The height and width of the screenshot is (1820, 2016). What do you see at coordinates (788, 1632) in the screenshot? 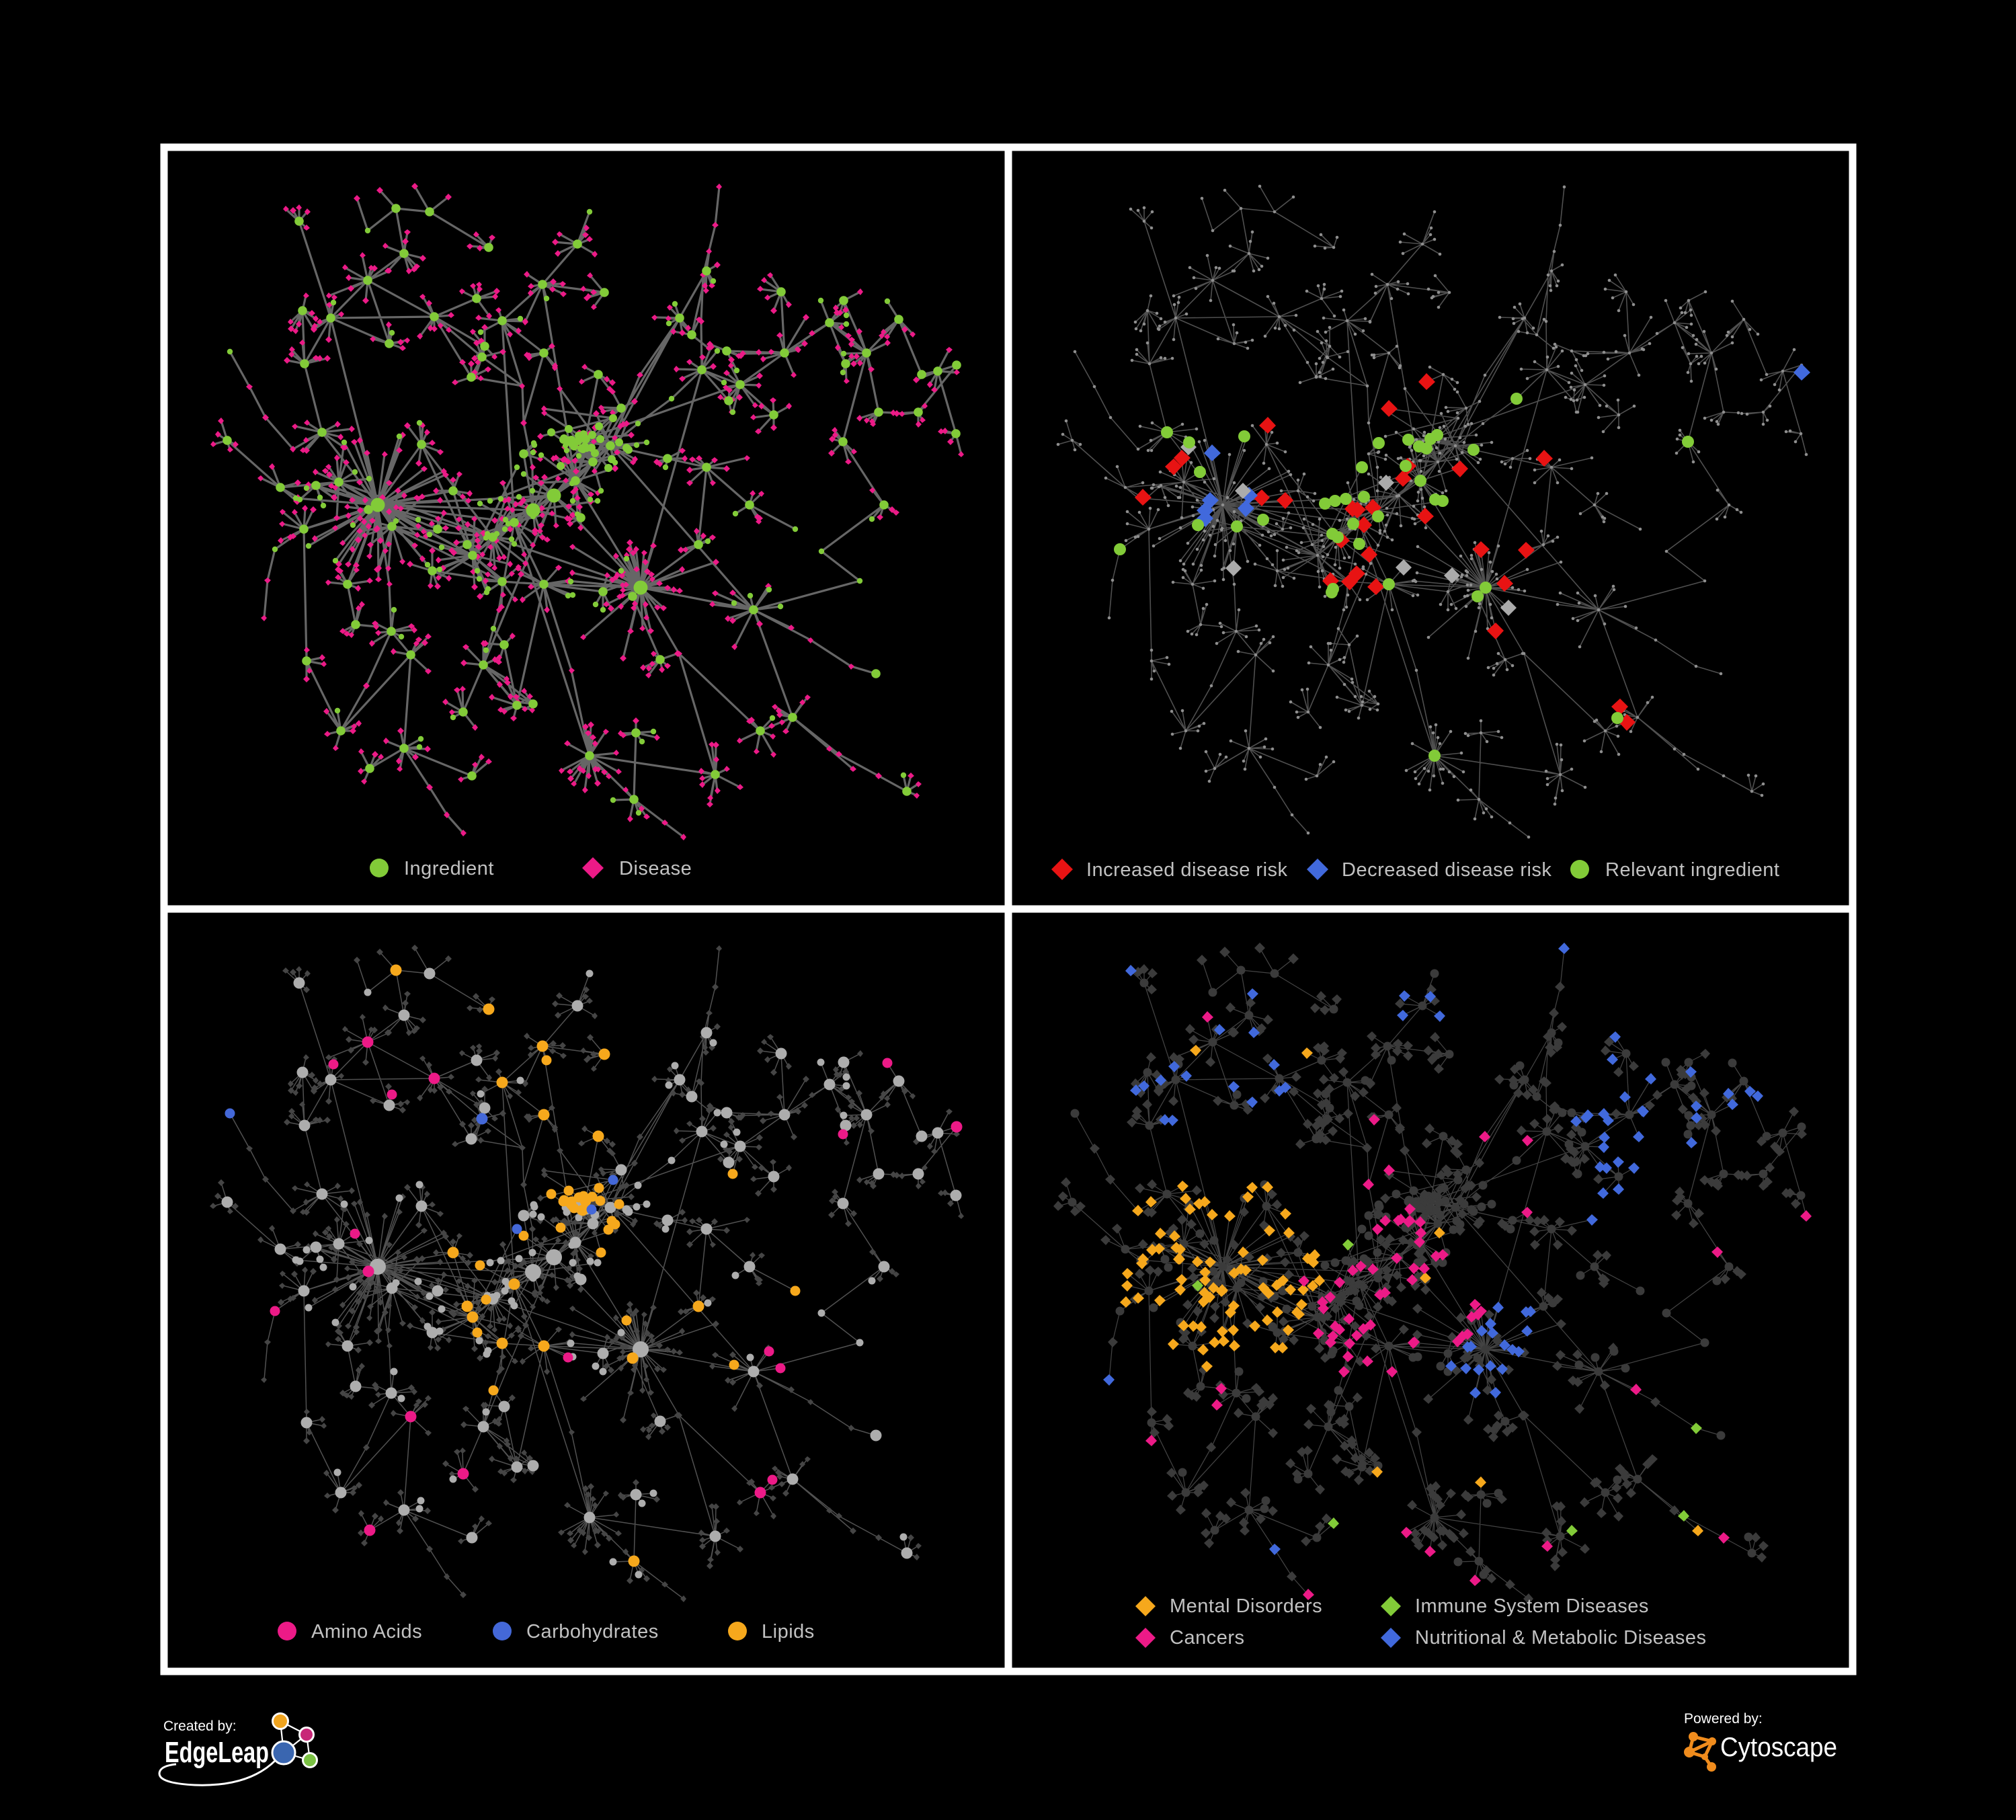
I see `svg-text: Lipids` at bounding box center [788, 1632].